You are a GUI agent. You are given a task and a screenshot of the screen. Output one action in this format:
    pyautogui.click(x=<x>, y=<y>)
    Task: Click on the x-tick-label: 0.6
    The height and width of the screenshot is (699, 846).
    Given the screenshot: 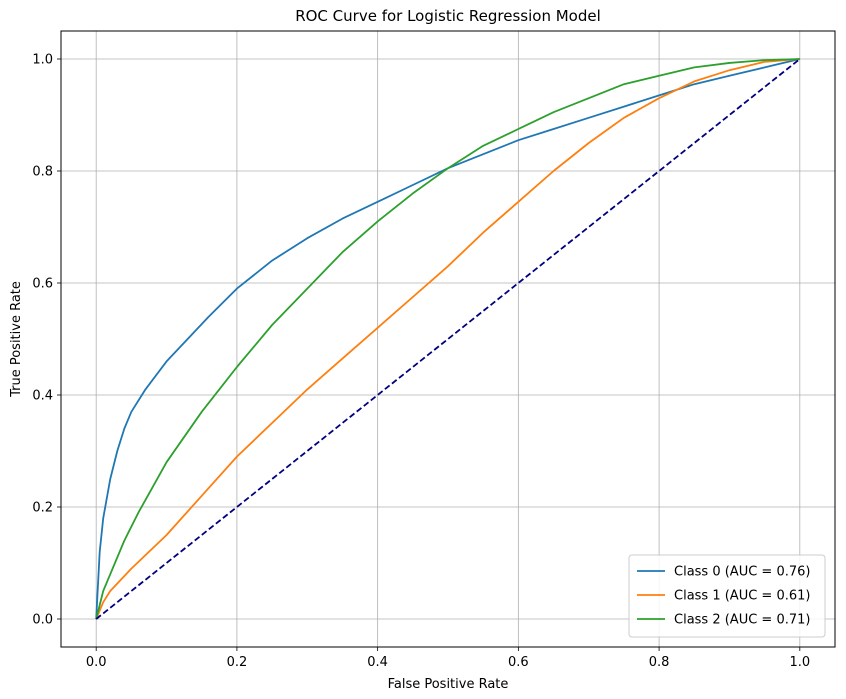 What is the action you would take?
    pyautogui.click(x=518, y=662)
    